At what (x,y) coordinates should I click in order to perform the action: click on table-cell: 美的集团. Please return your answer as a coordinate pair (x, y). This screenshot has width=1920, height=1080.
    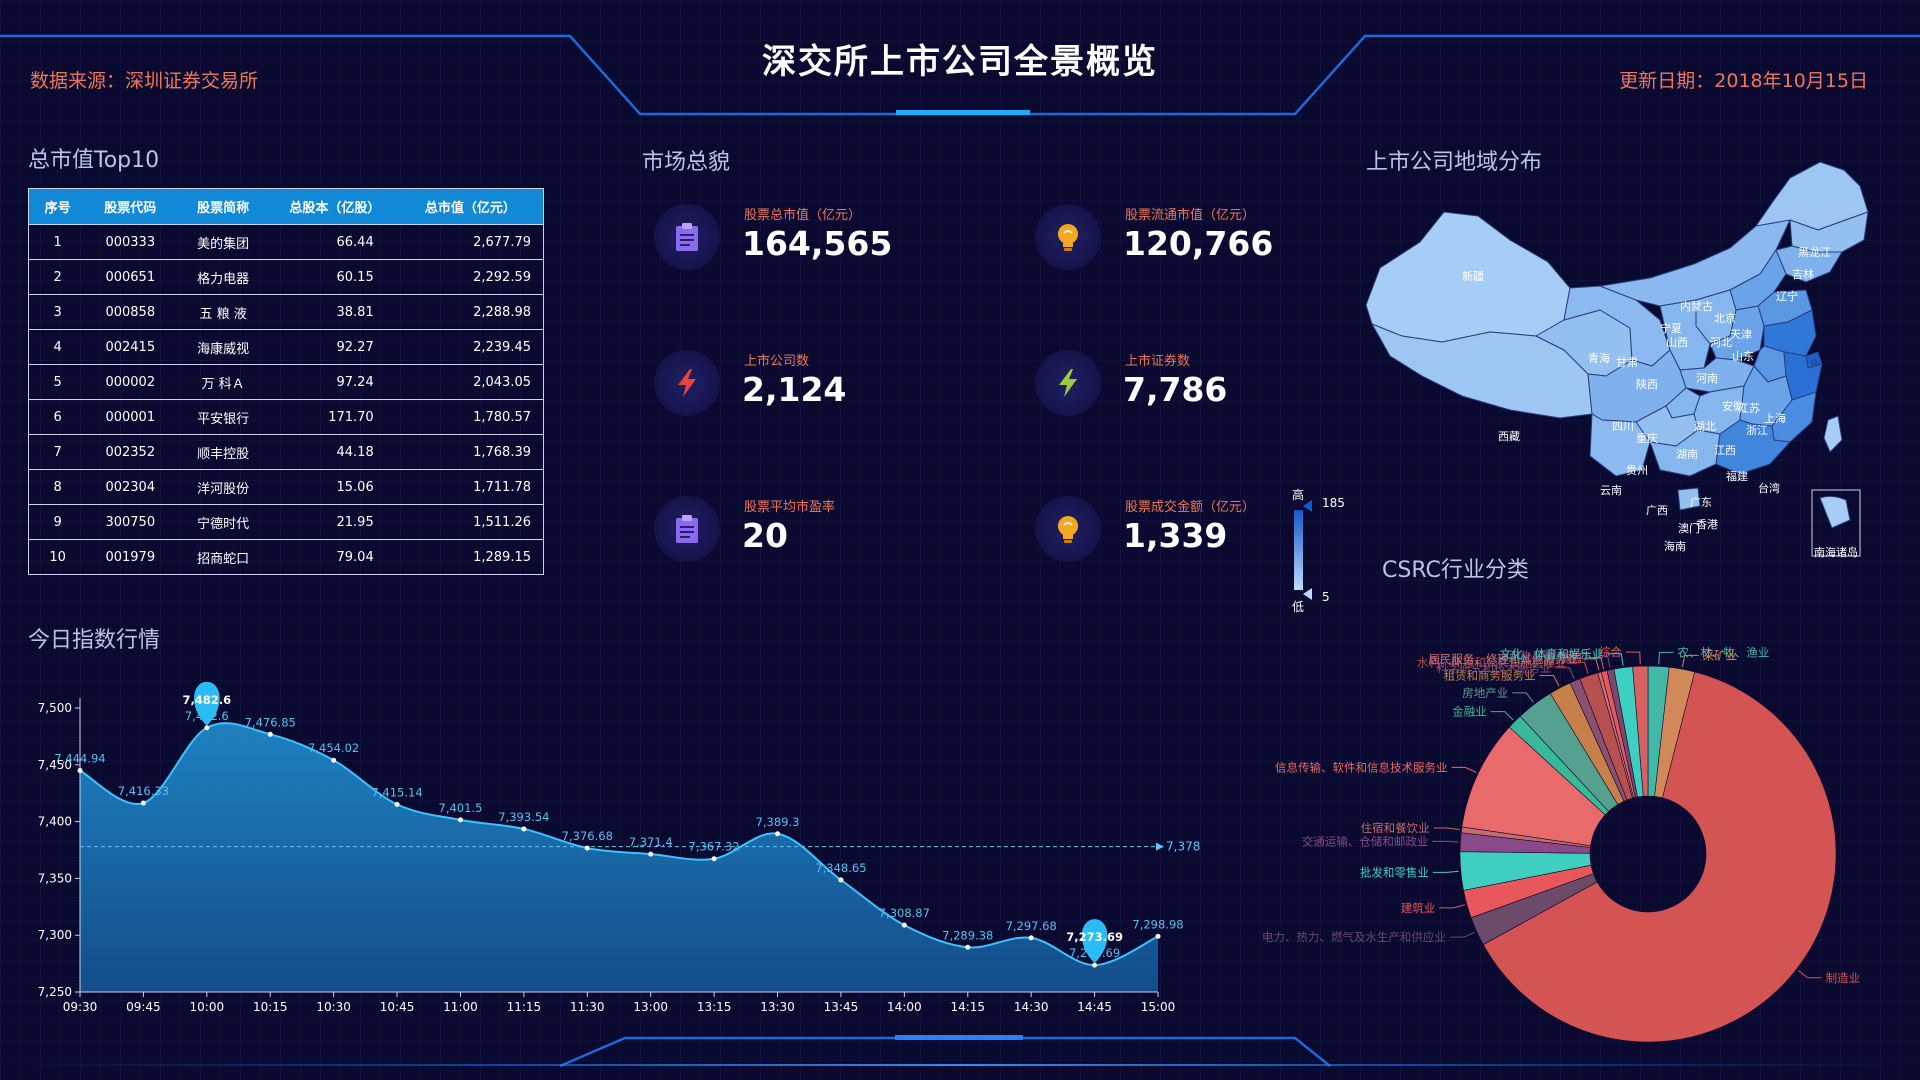
    Looking at the image, I should click on (223, 242).